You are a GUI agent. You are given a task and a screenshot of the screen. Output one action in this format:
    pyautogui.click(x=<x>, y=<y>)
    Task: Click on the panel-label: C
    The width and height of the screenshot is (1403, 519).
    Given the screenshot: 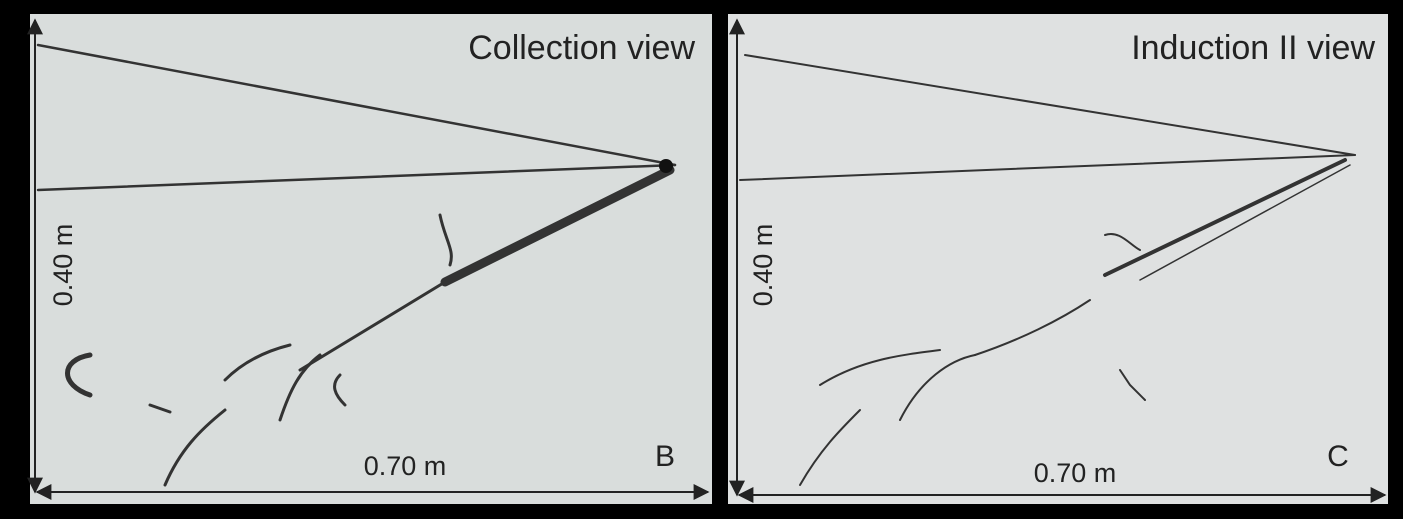 What is the action you would take?
    pyautogui.click(x=1338, y=456)
    